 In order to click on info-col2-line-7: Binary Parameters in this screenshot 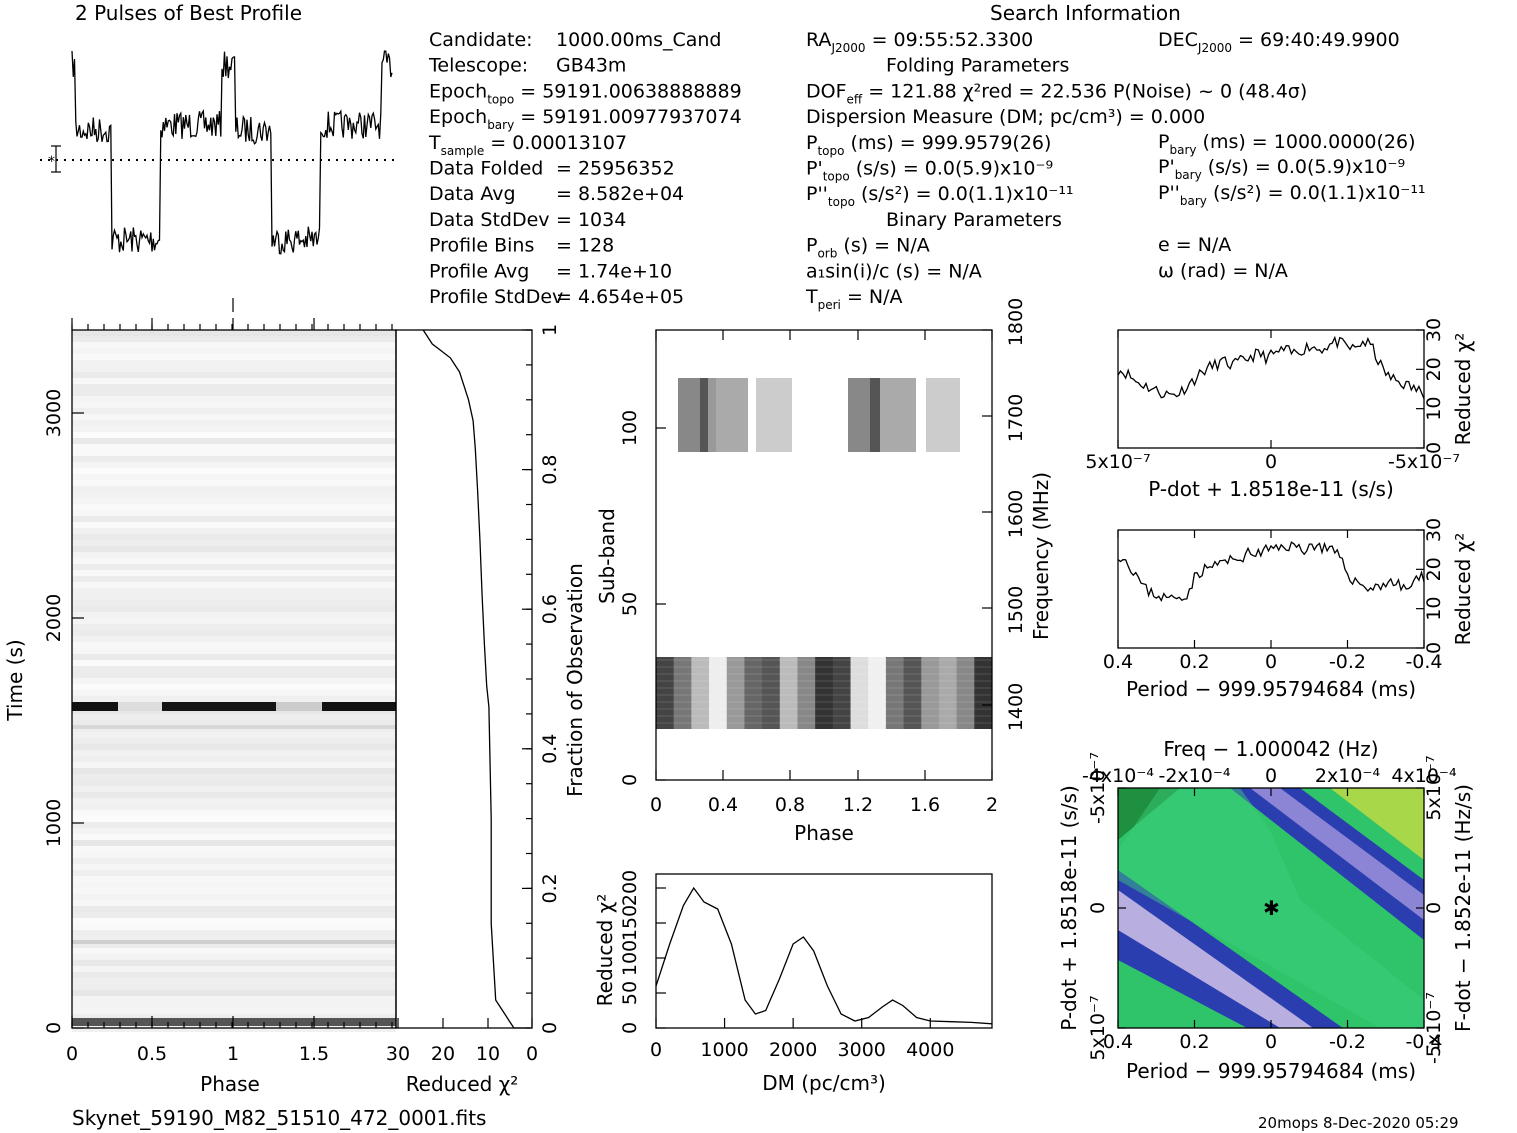, I will do `click(974, 220)`.